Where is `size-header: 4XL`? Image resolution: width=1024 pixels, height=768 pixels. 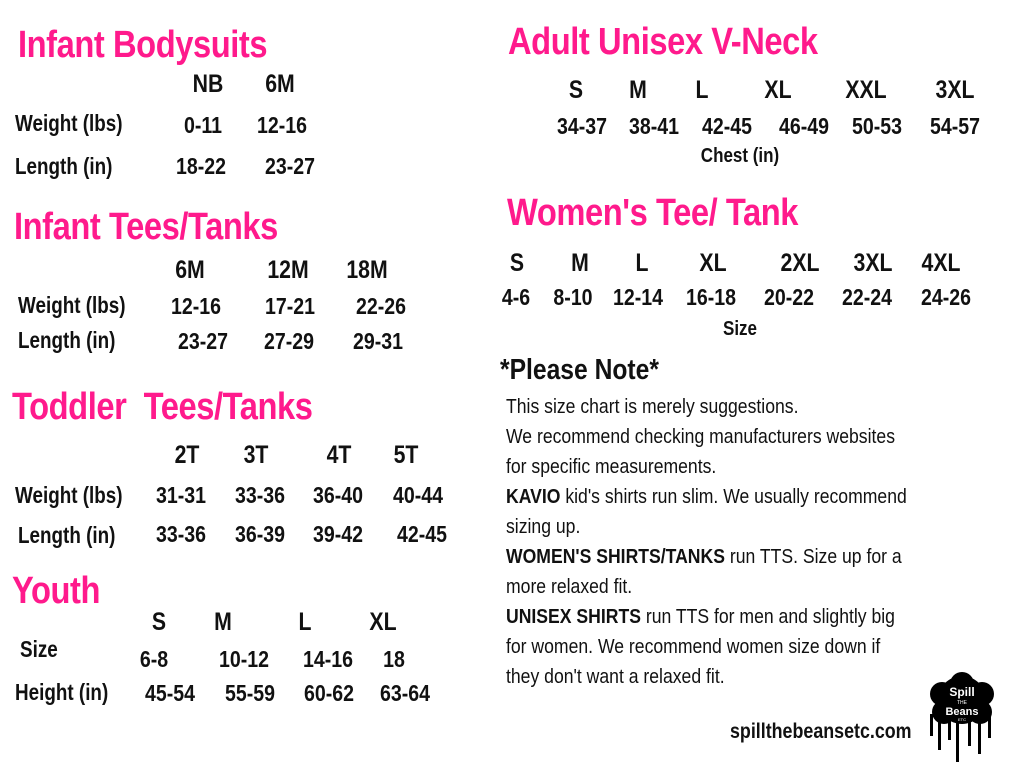 size-header: 4XL is located at coordinates (941, 263).